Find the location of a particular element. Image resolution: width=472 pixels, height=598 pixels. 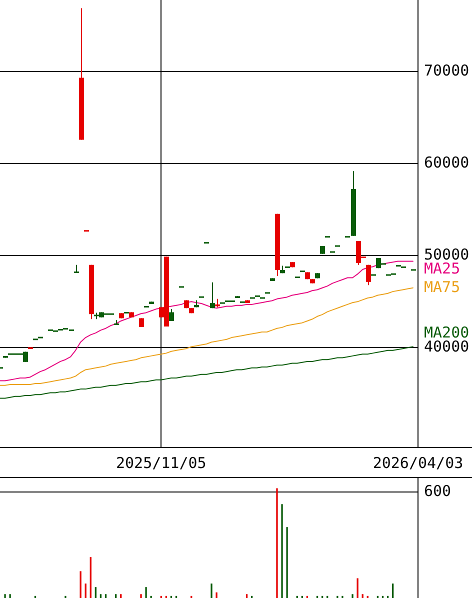

x-tick-label: 2025/11/05 is located at coordinates (161, 463).